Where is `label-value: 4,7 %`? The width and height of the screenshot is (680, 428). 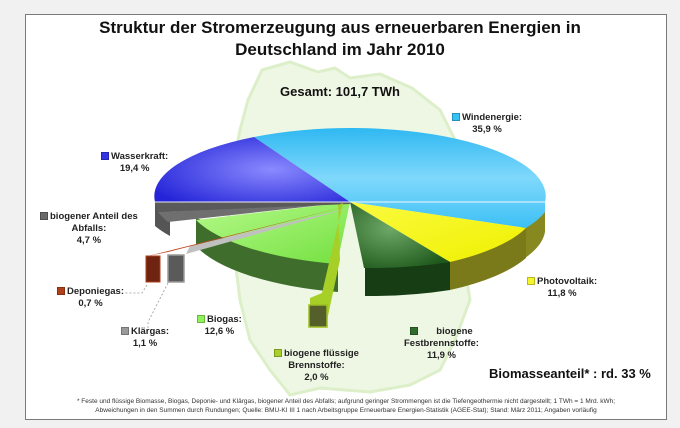
label-value: 4,7 % is located at coordinates (89, 240).